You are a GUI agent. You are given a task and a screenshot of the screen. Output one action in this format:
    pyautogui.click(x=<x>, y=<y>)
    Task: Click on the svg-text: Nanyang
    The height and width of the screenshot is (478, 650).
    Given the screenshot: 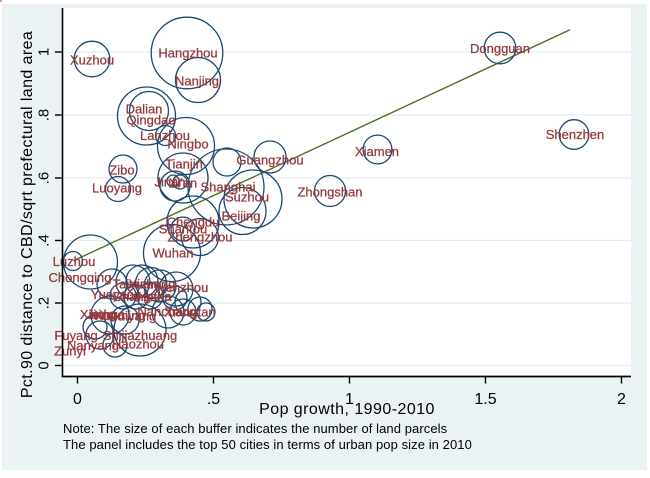 What is the action you would take?
    pyautogui.click(x=93, y=345)
    